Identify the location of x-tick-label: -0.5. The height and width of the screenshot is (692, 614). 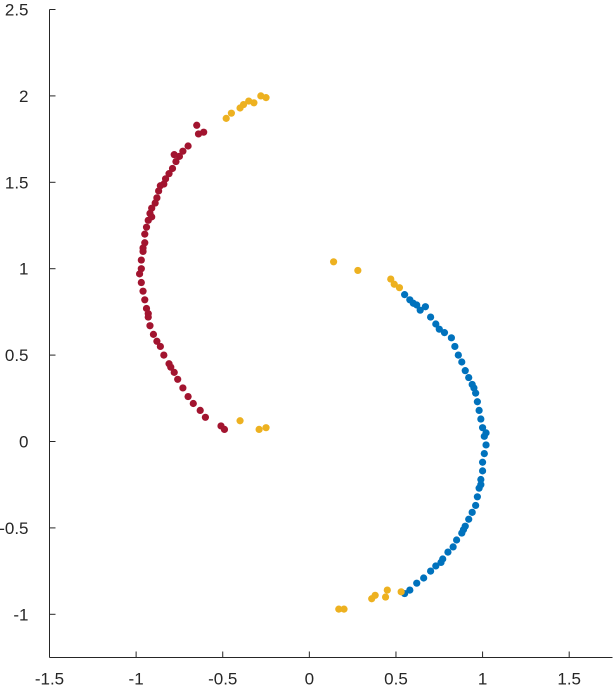
(222, 679).